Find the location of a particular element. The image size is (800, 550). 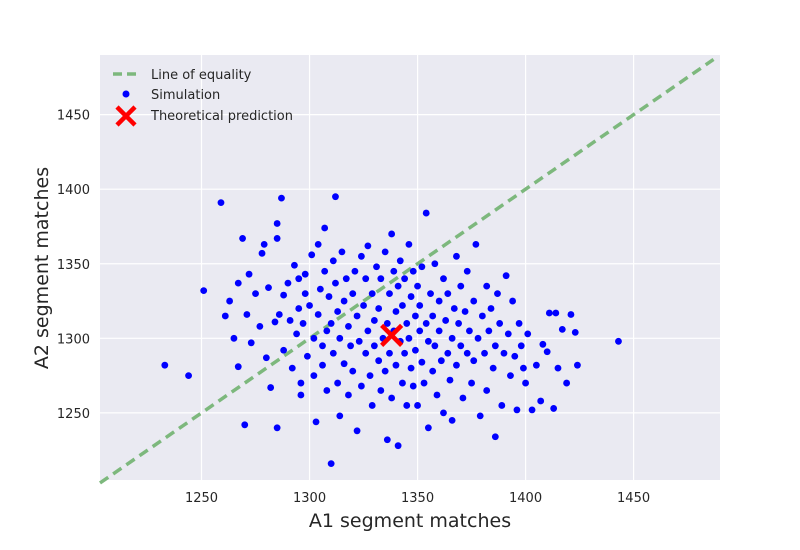

legend-line-of-equality-label: Line of equality is located at coordinates (201, 75).